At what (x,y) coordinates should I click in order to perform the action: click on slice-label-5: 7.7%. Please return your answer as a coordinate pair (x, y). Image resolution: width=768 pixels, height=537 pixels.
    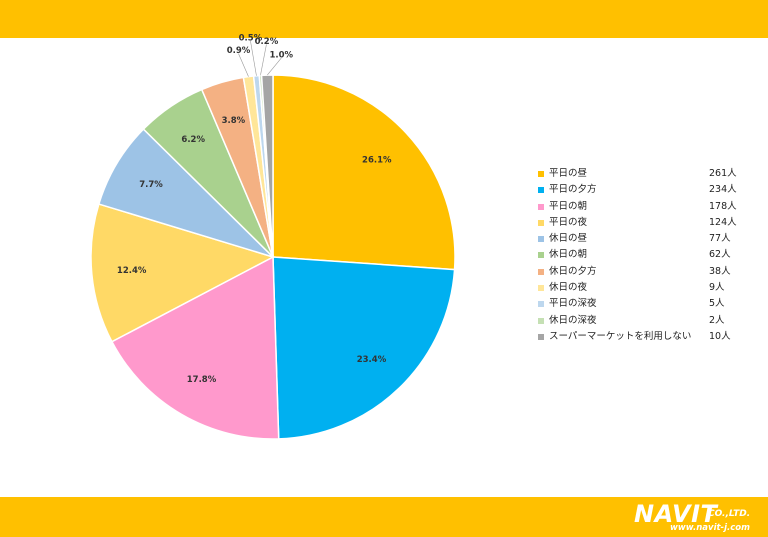
    Looking at the image, I should click on (151, 185).